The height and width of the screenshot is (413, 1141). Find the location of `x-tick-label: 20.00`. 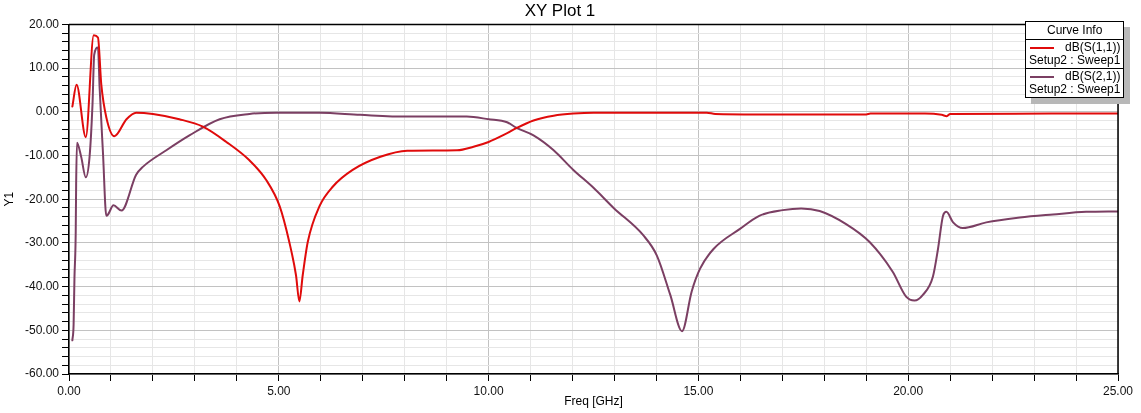

x-tick-label: 20.00 is located at coordinates (908, 390).